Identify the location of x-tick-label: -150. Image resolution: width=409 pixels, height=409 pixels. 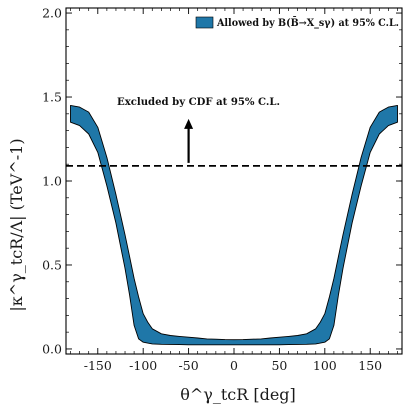
(98, 365).